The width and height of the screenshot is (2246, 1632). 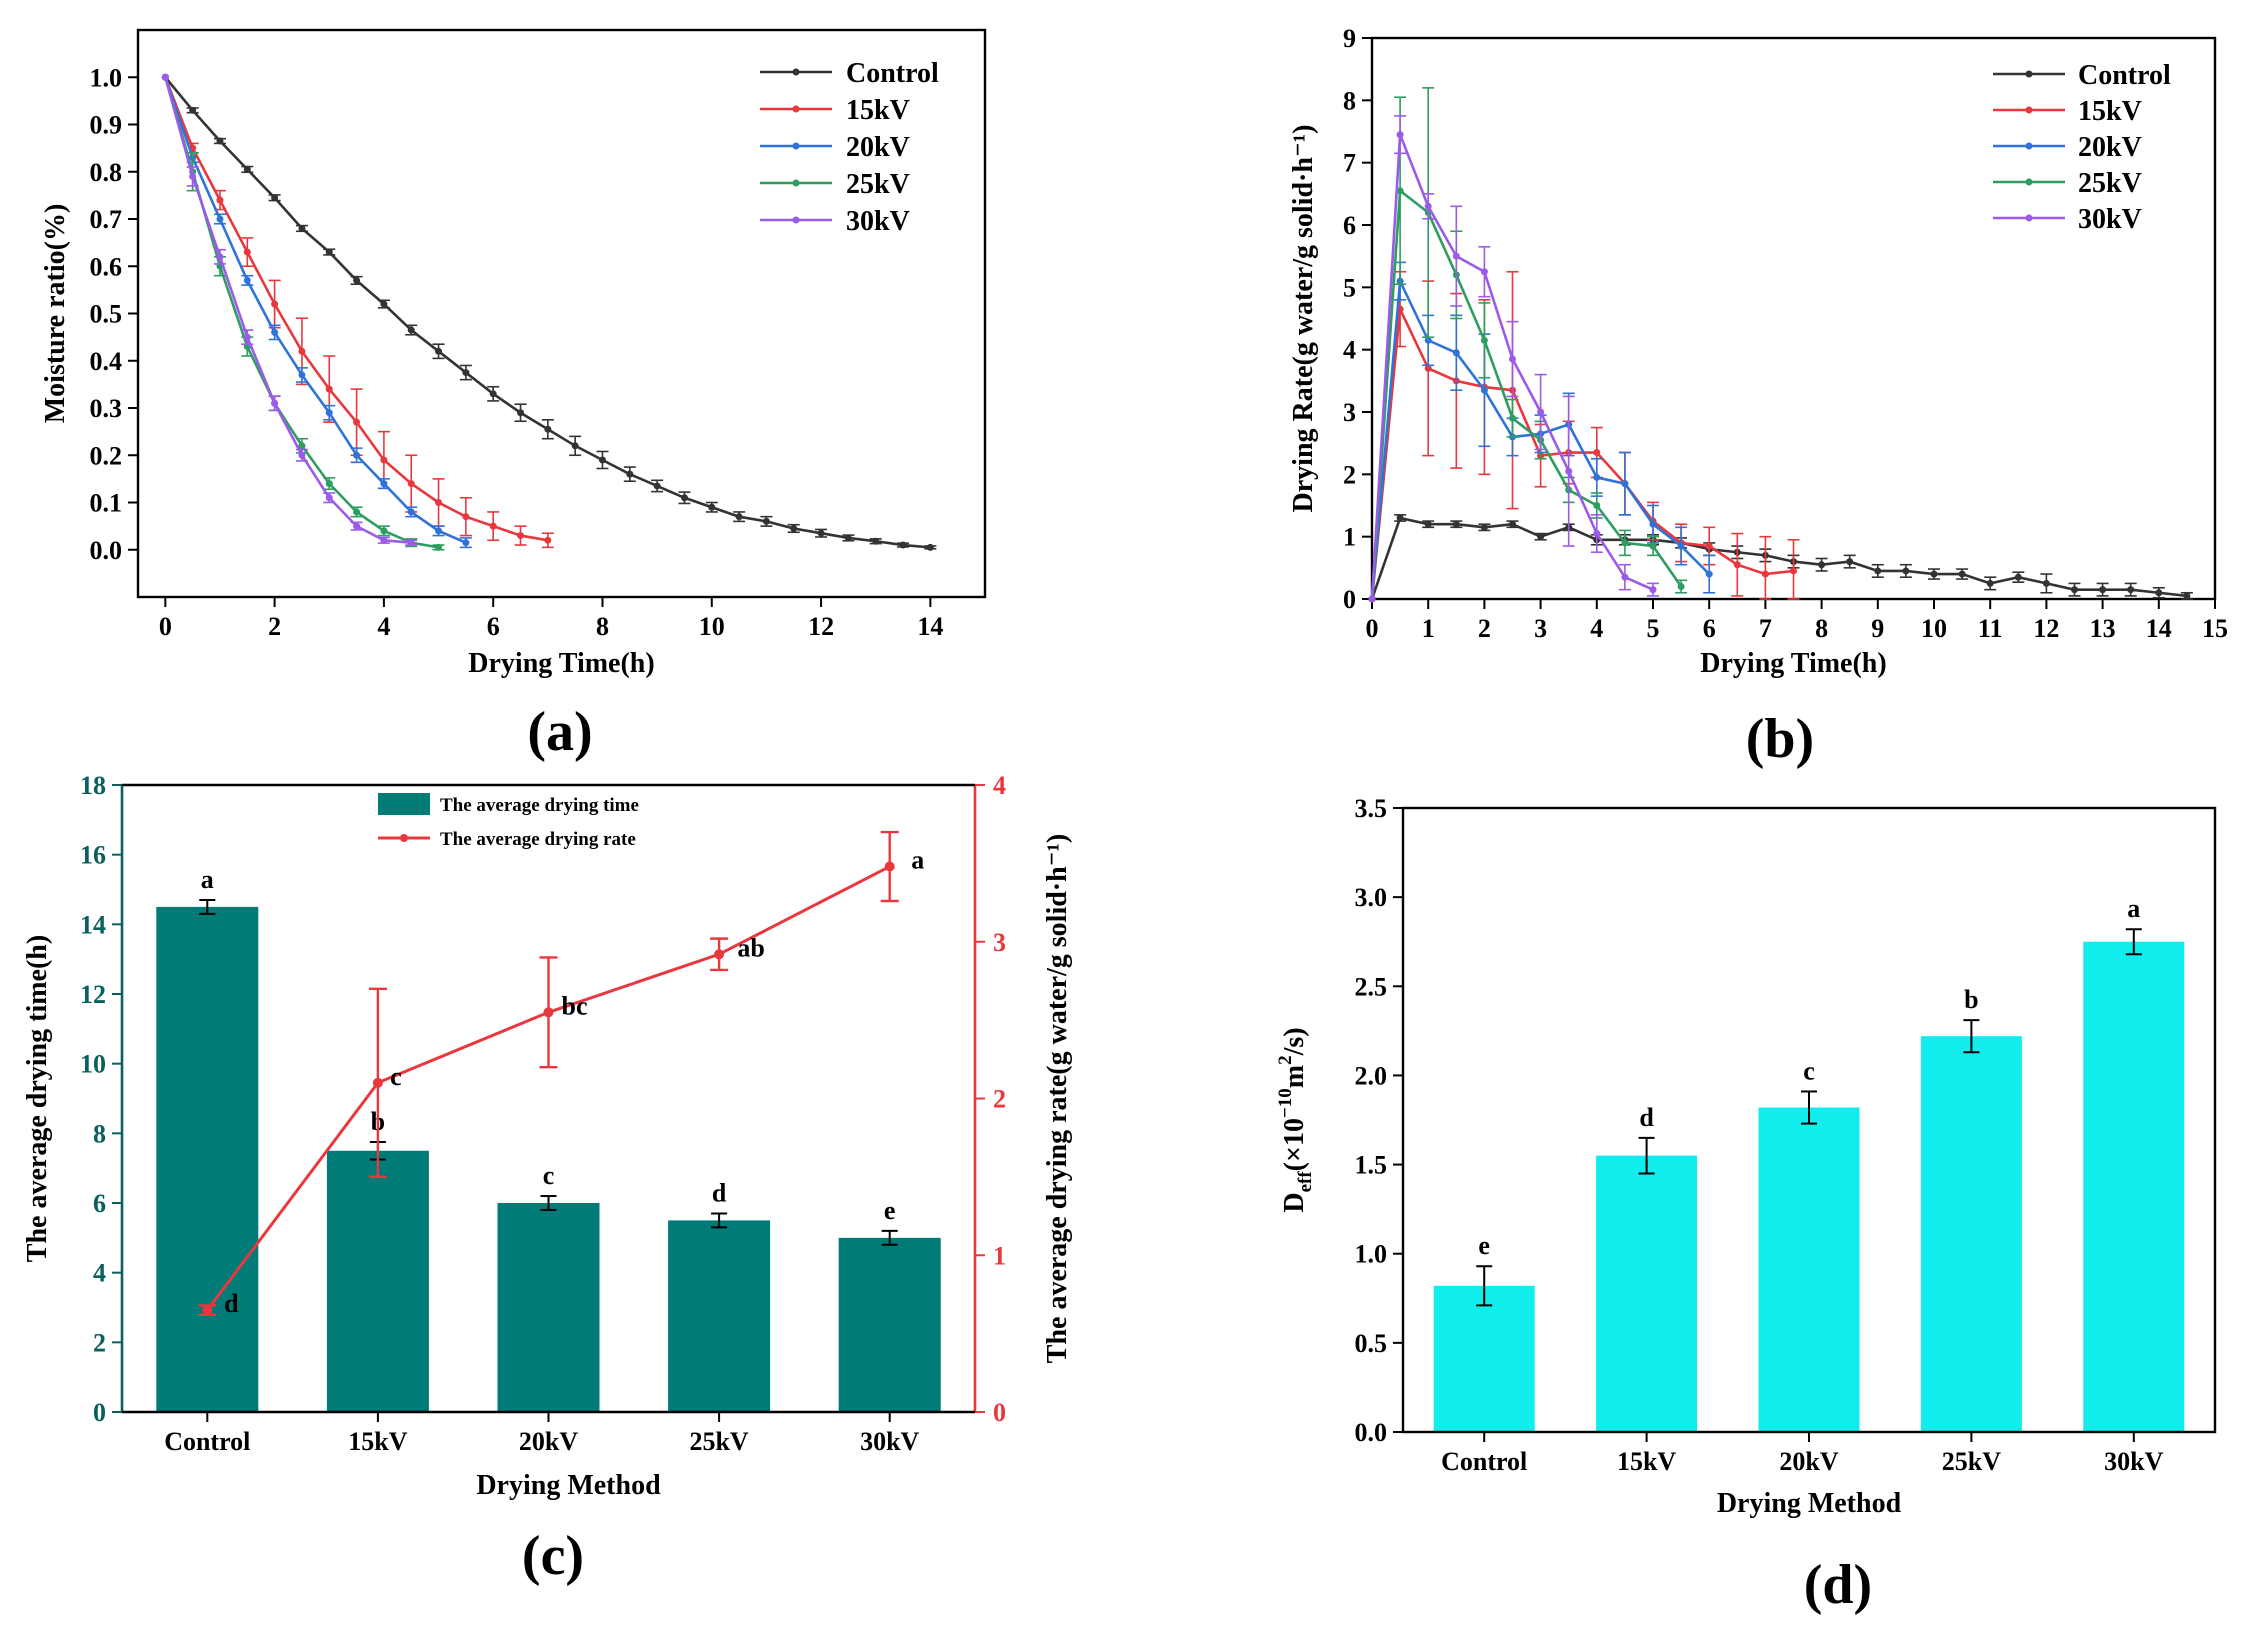 I want to click on y-tick-label-c: 10, so click(x=93, y=1064).